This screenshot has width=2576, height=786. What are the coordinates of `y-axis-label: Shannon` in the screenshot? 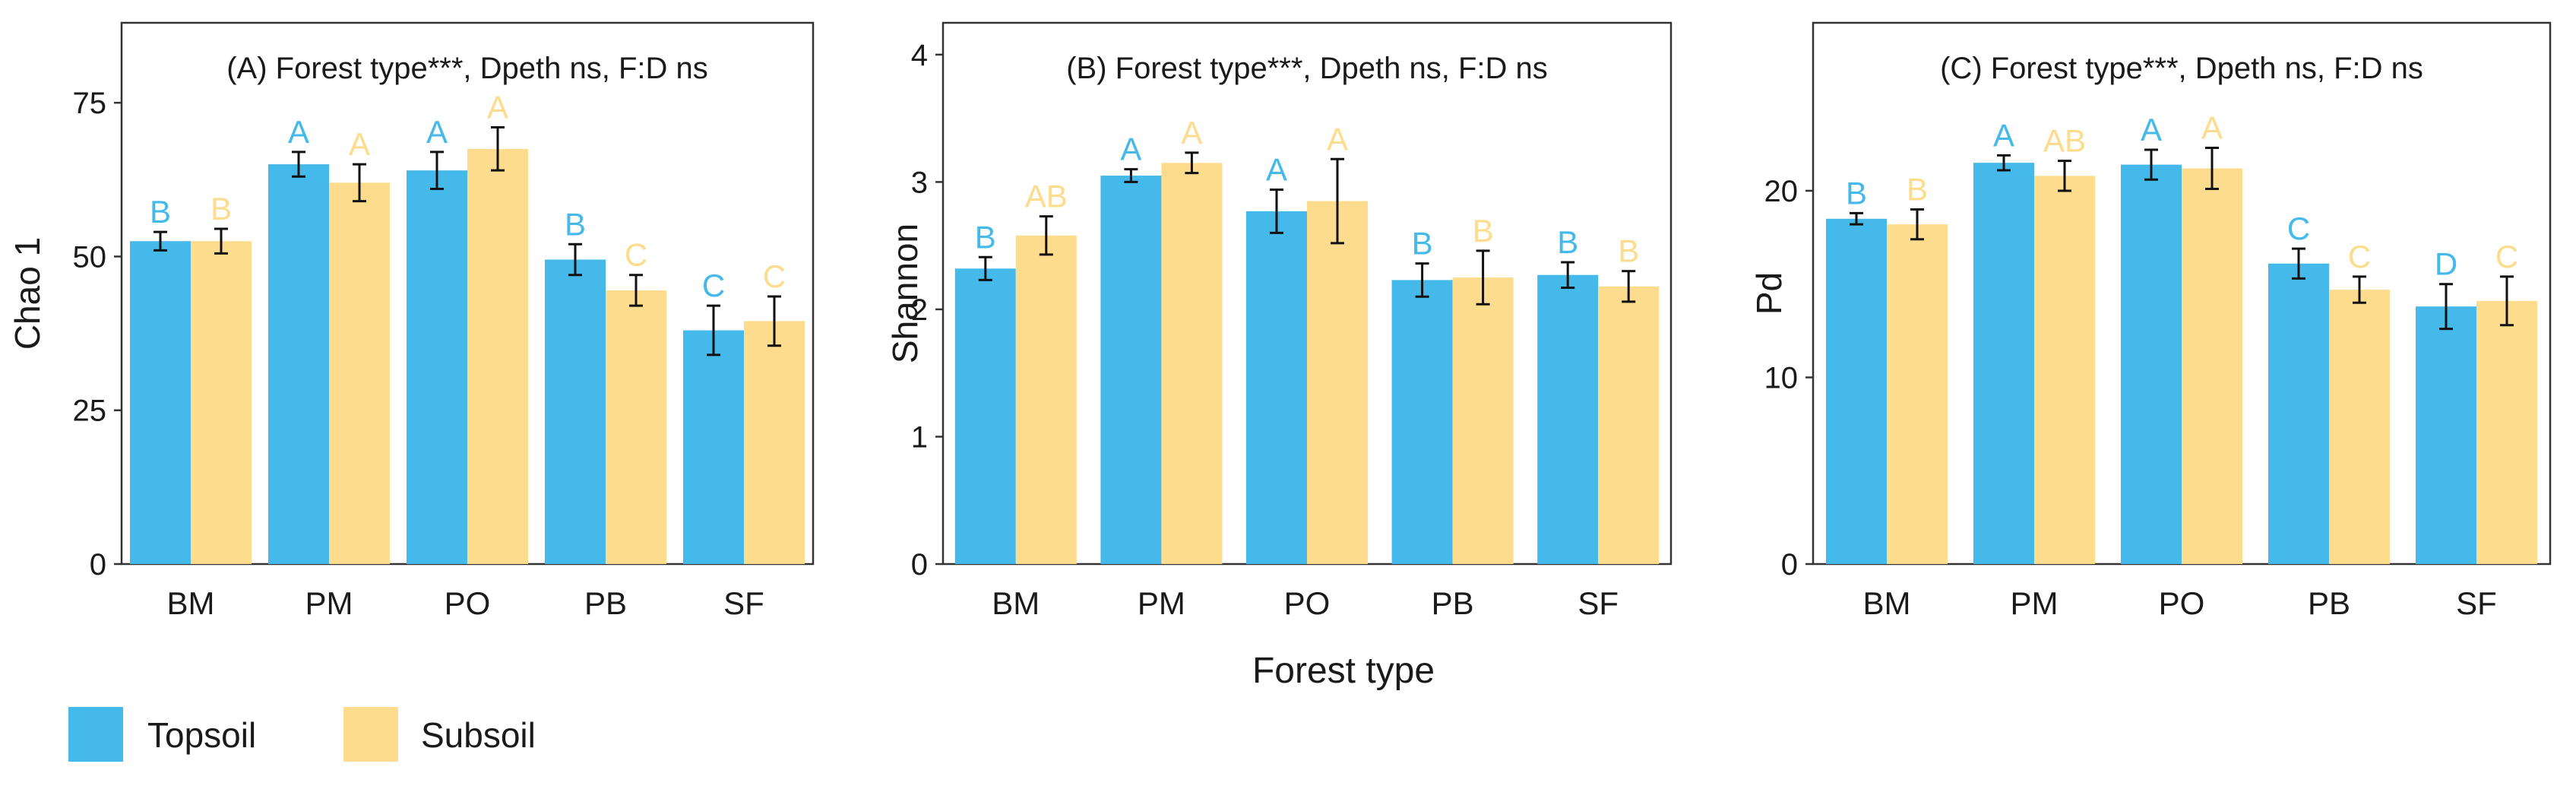 It's located at (905, 293).